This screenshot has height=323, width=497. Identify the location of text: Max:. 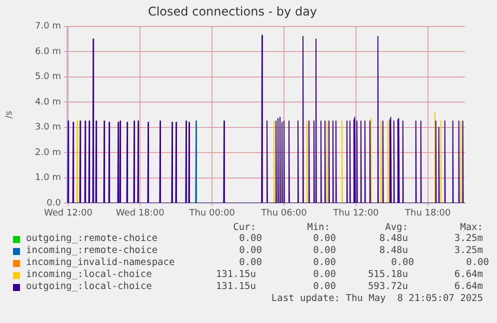
(471, 227).